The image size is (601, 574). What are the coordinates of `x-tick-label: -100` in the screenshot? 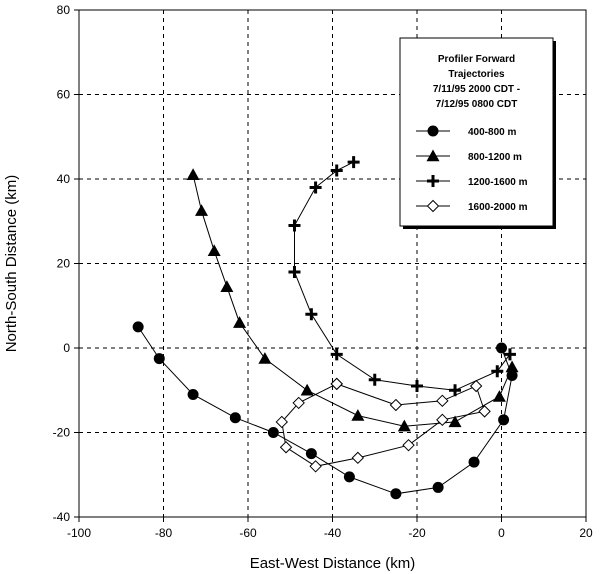 It's located at (79, 533).